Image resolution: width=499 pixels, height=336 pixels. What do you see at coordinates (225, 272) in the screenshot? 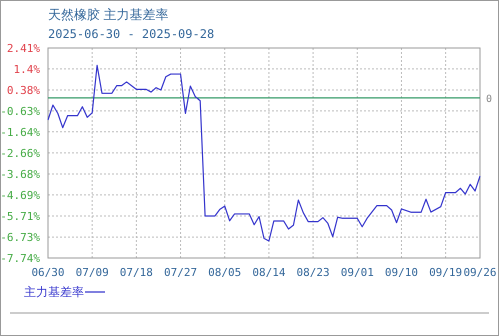
I see `x-tick-label: 08/05` at bounding box center [225, 272].